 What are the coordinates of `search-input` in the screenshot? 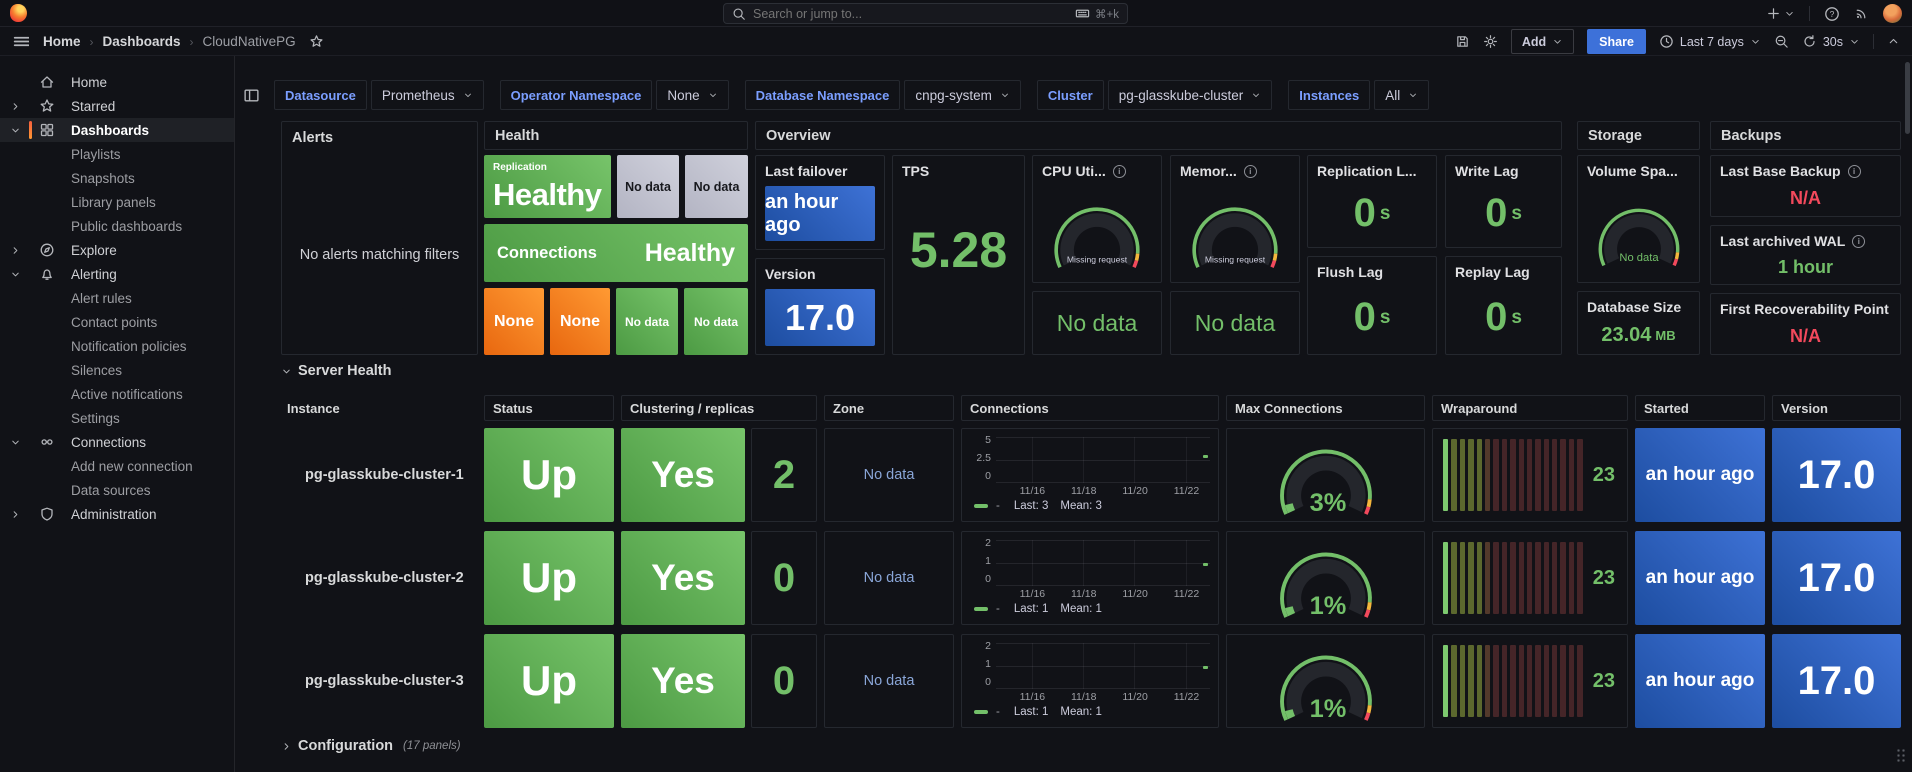 It's located at (911, 13).